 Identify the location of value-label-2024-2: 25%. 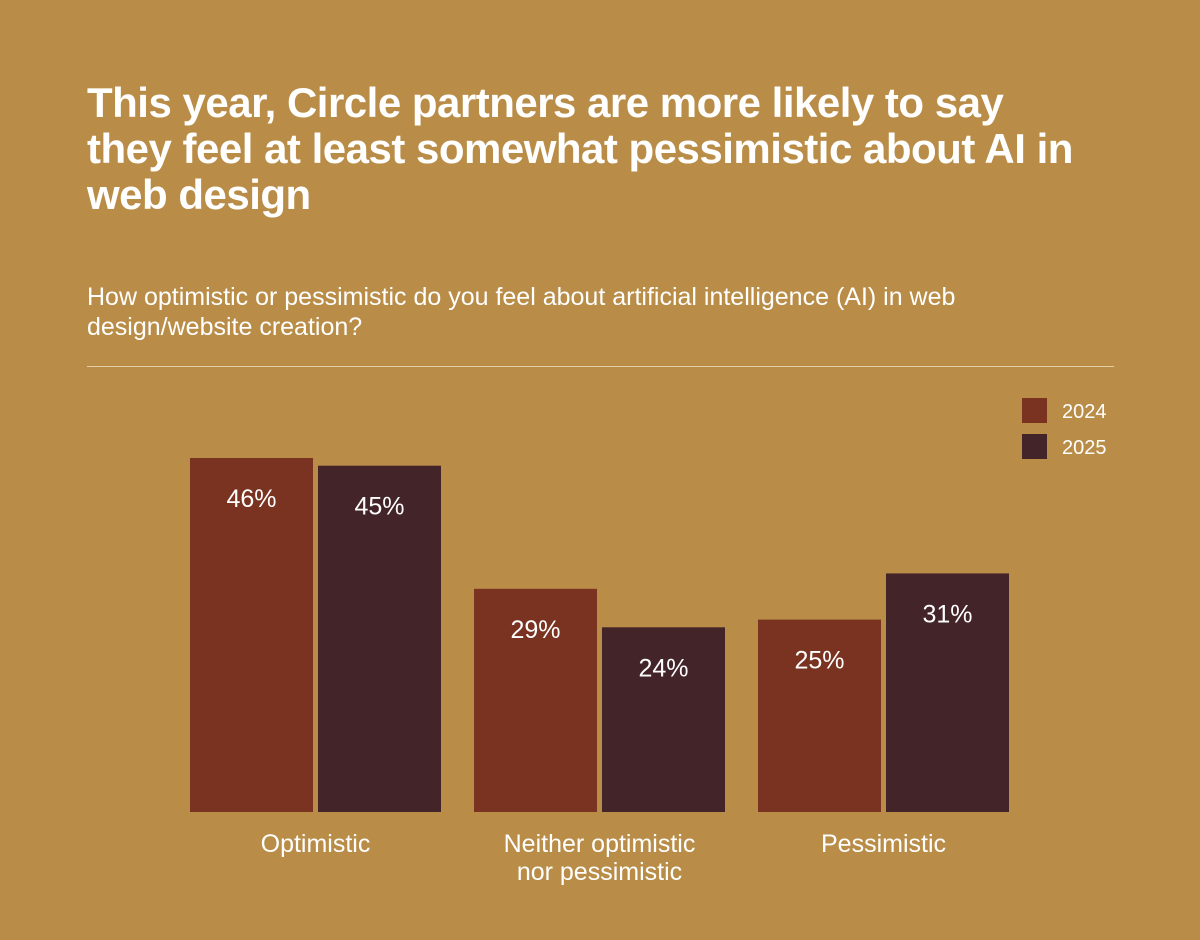
(819, 661).